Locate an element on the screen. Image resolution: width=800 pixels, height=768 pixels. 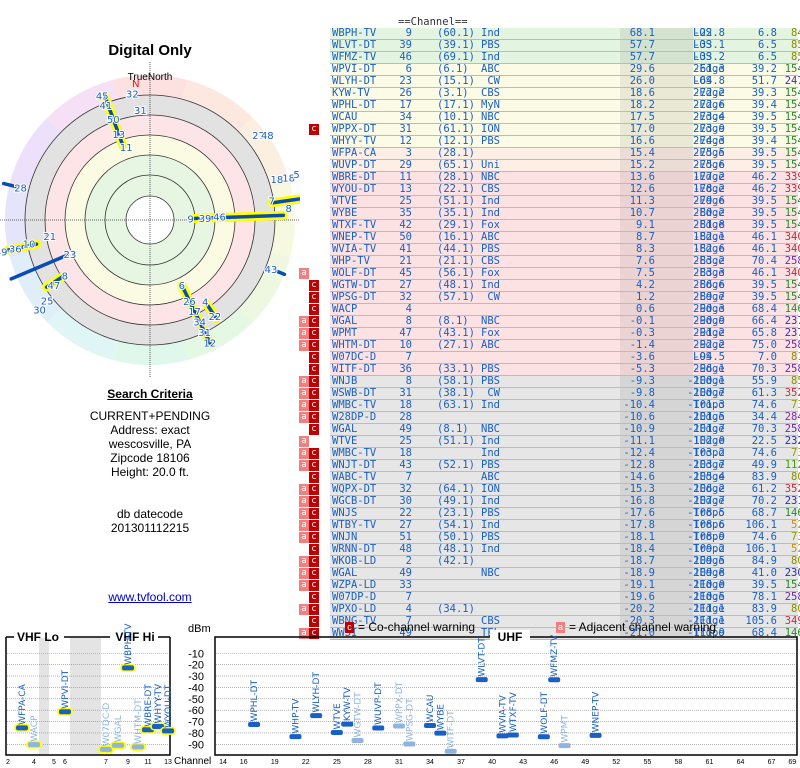
cell-nm: -17.6 is located at coordinates (639, 513).